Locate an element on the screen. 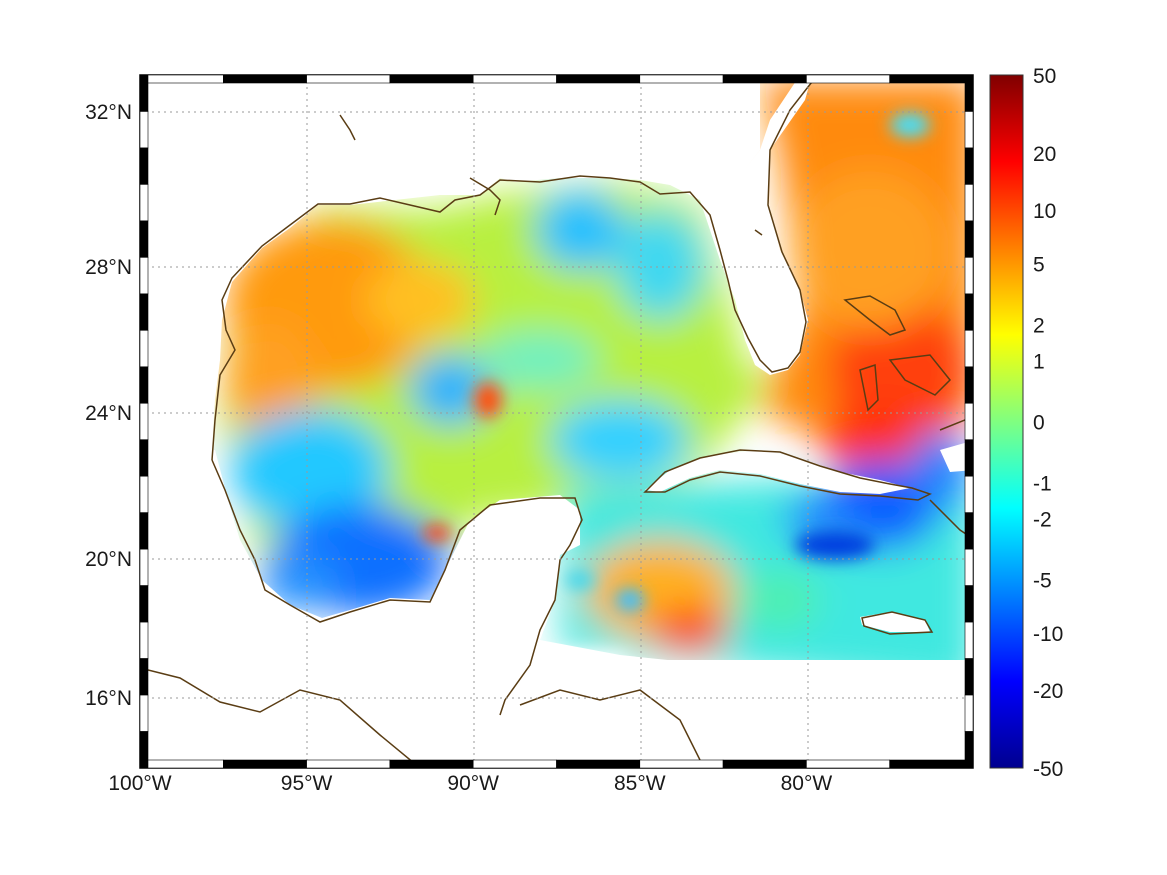 This screenshot has height=875, width=1167. colorbar-tick-label: -10 is located at coordinates (1048, 634).